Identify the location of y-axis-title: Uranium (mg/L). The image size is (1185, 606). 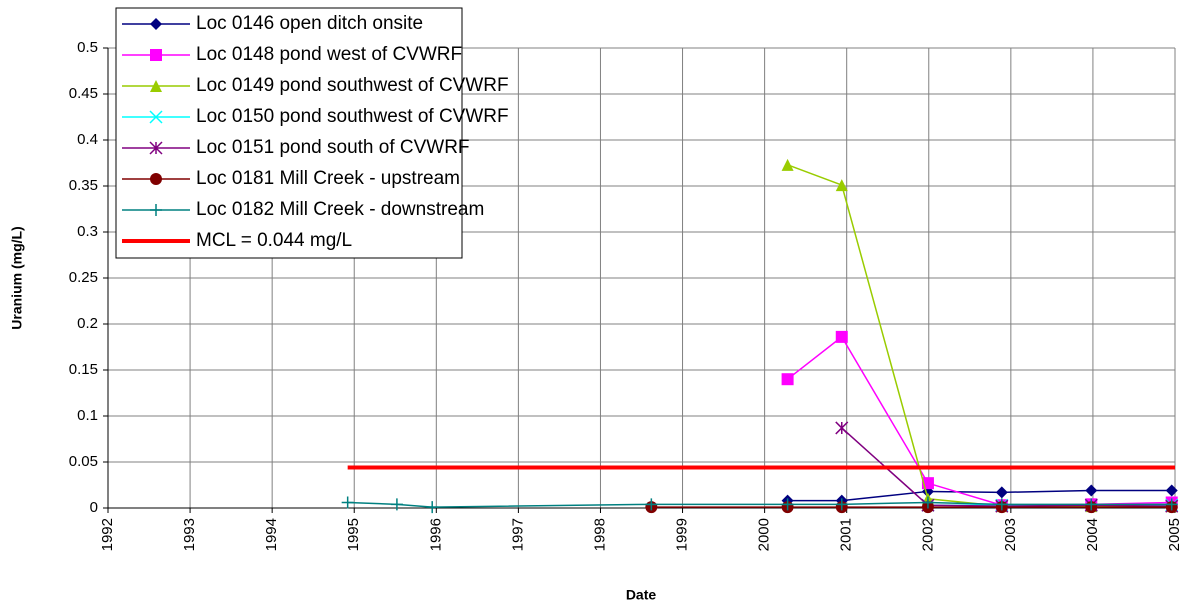
(17, 277).